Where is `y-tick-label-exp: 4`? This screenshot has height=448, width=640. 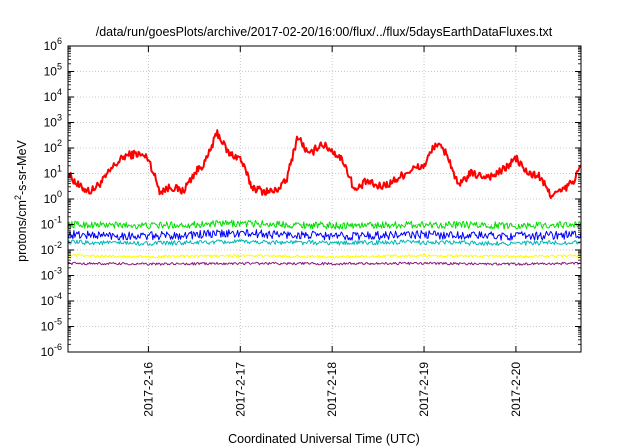
y-tick-label-exp: 4 is located at coordinates (59, 92).